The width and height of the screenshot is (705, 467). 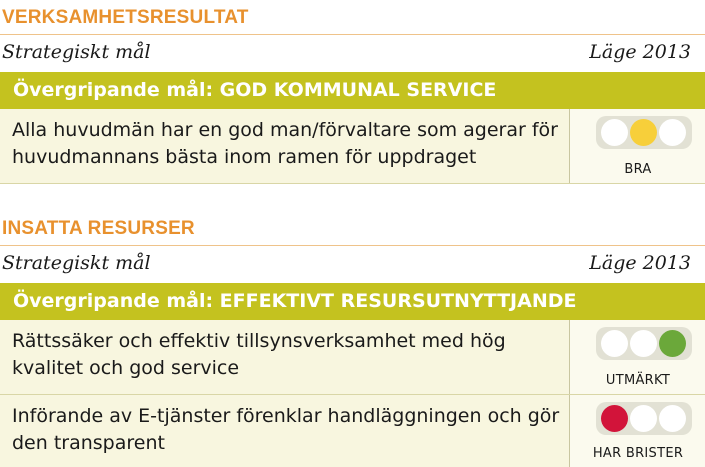 What do you see at coordinates (88, 443) in the screenshot?
I see `goal-text-line: den transparent` at bounding box center [88, 443].